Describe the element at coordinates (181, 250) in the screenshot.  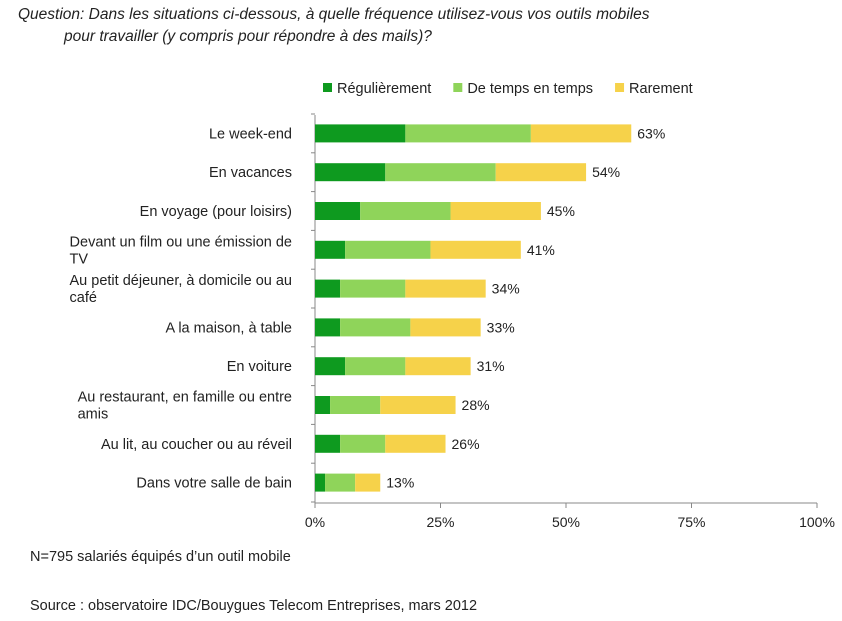
I see `category-label: Devant un film ou une émission de TV` at that location.